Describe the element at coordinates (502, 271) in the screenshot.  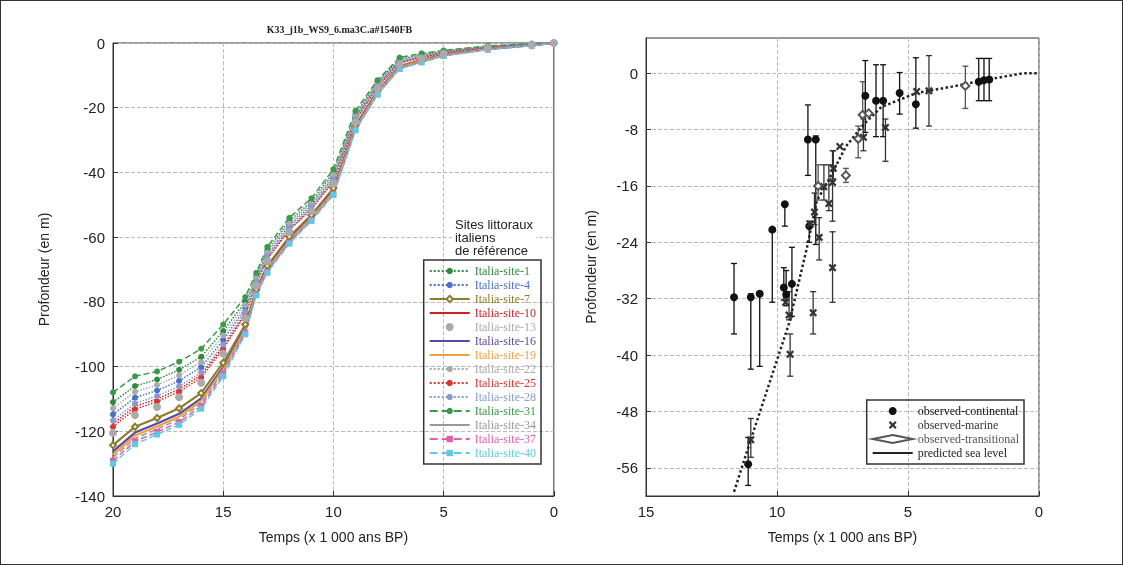
I see `legend-label: Italia-site-1` at that location.